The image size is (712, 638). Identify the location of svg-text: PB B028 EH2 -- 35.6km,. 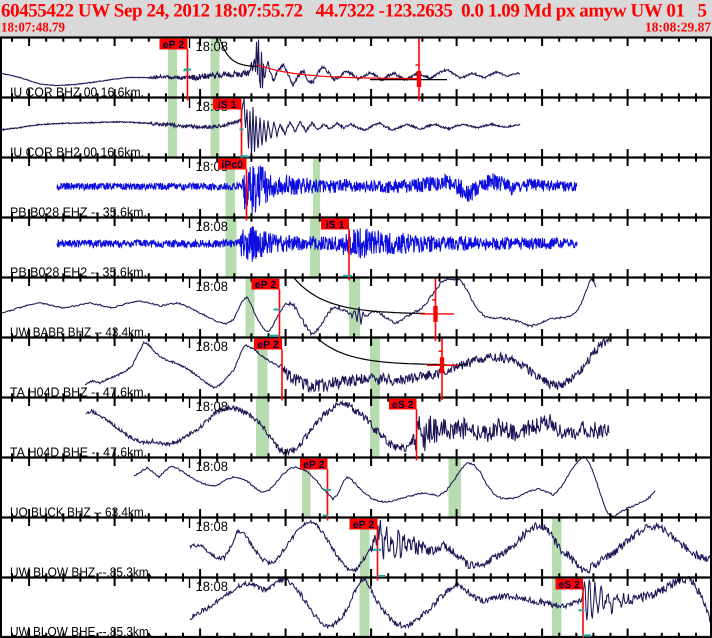
(78, 272).